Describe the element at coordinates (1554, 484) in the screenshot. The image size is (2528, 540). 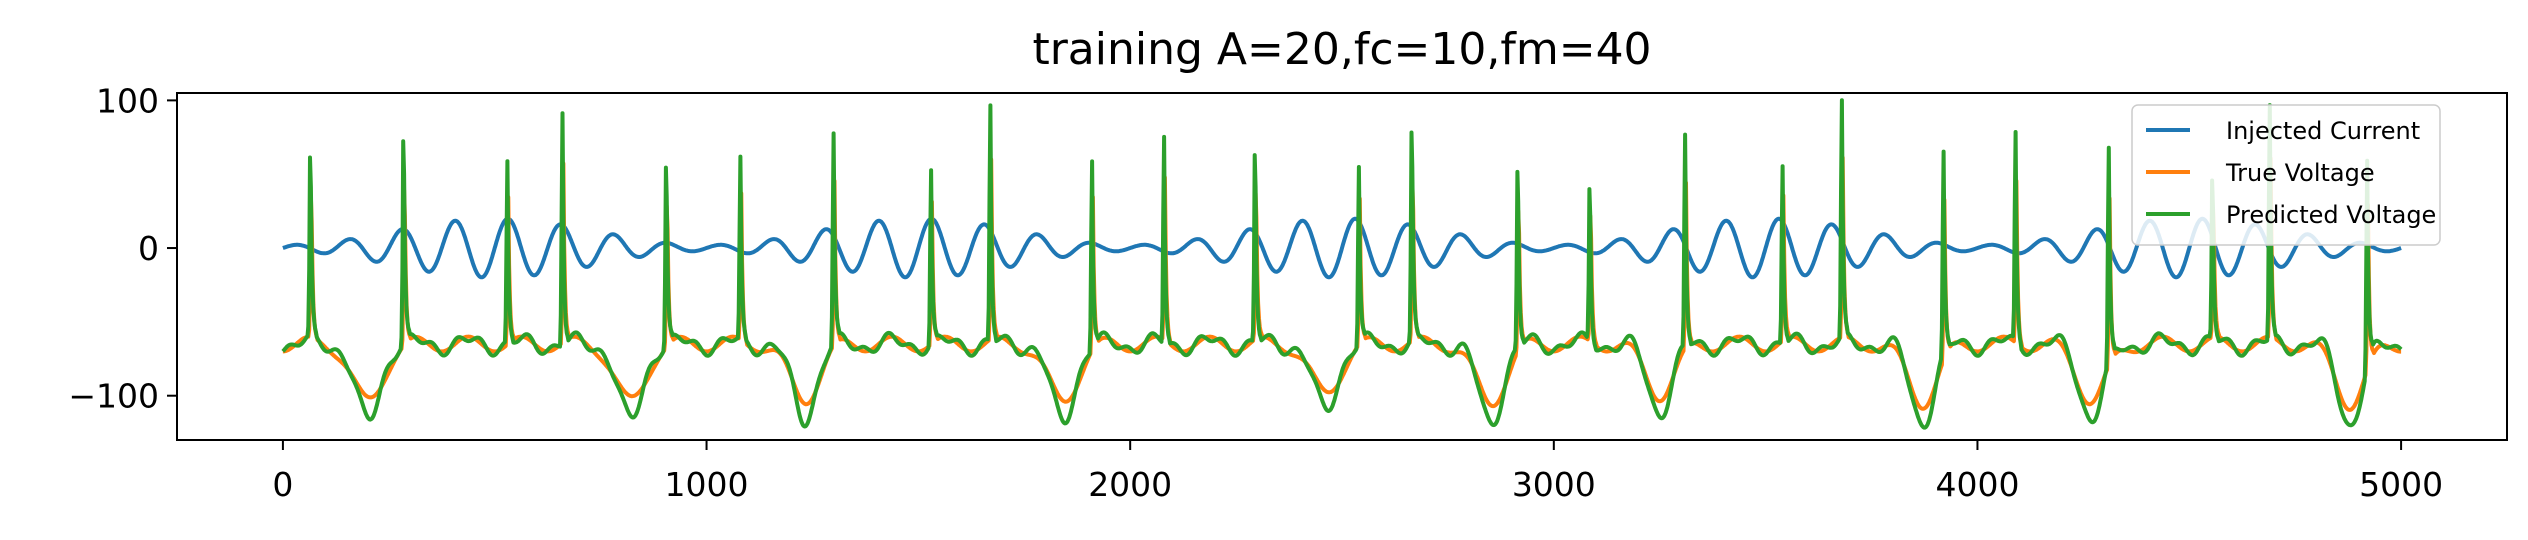
I see `x-tick-label: 3000` at that location.